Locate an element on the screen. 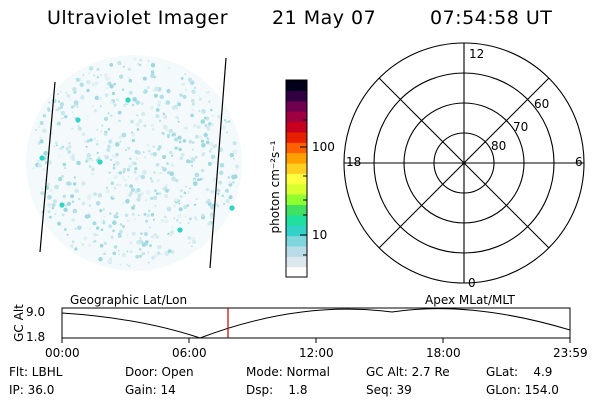  apex-label: Apex MLat/MLT is located at coordinates (470, 300).